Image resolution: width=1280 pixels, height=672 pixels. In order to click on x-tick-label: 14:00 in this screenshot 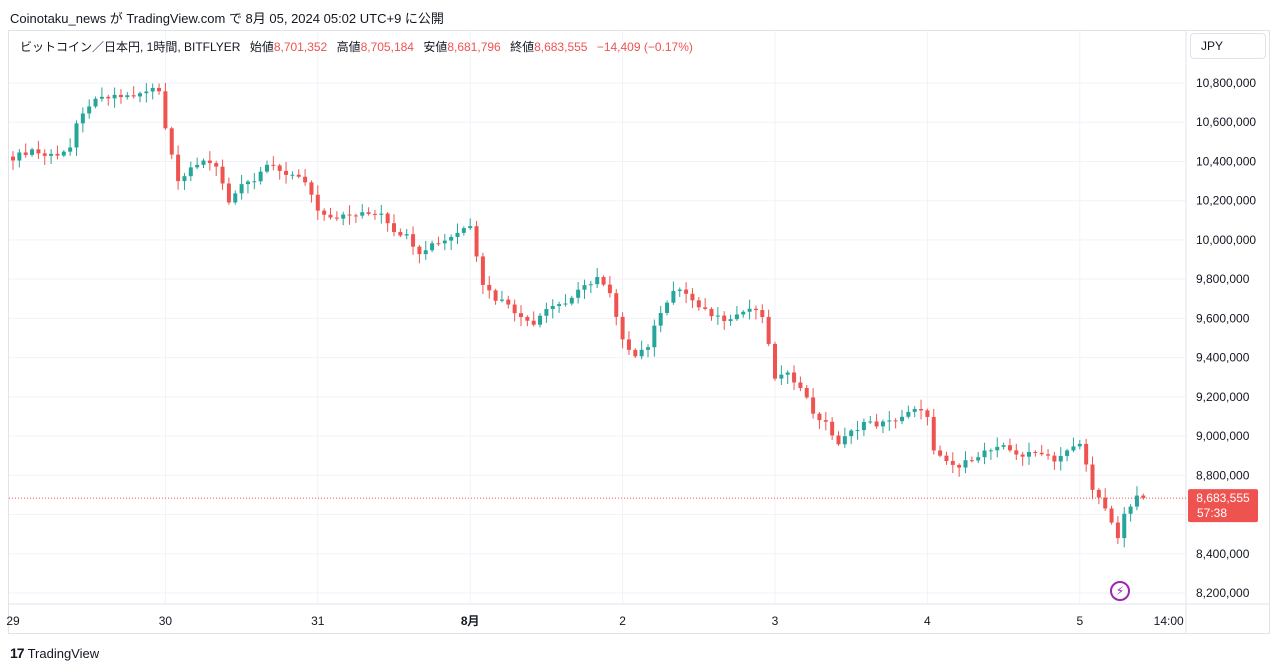, I will do `click(1169, 621)`.